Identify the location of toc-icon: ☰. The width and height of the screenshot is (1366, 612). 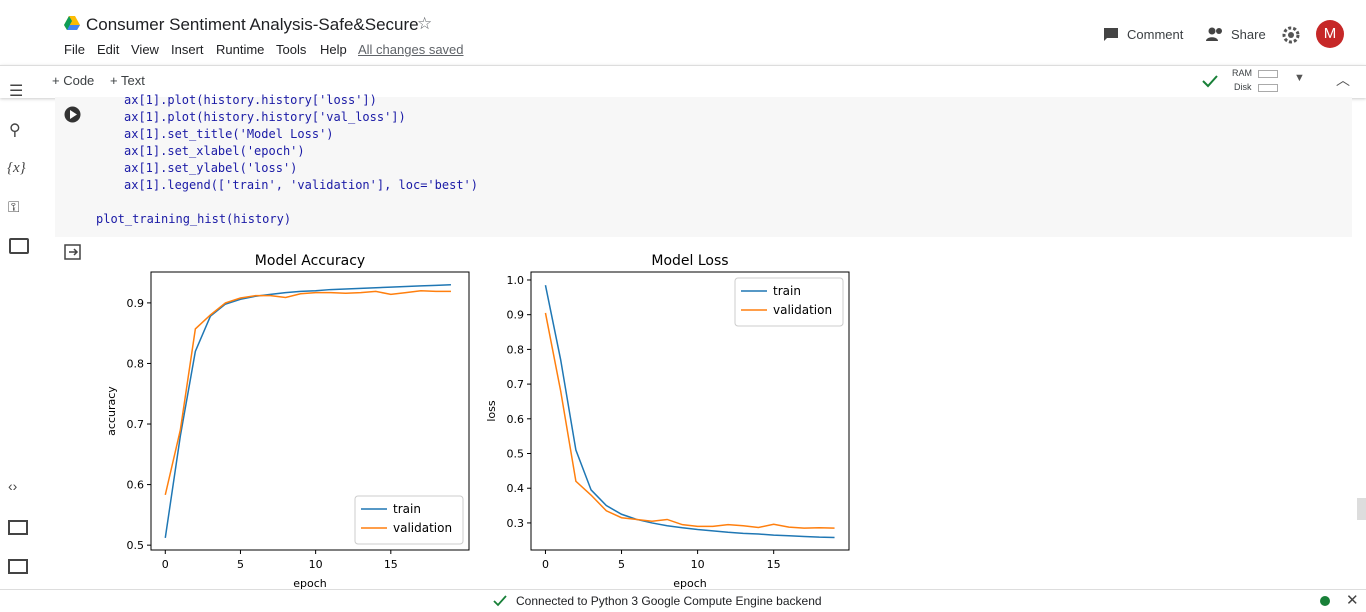
(16, 91).